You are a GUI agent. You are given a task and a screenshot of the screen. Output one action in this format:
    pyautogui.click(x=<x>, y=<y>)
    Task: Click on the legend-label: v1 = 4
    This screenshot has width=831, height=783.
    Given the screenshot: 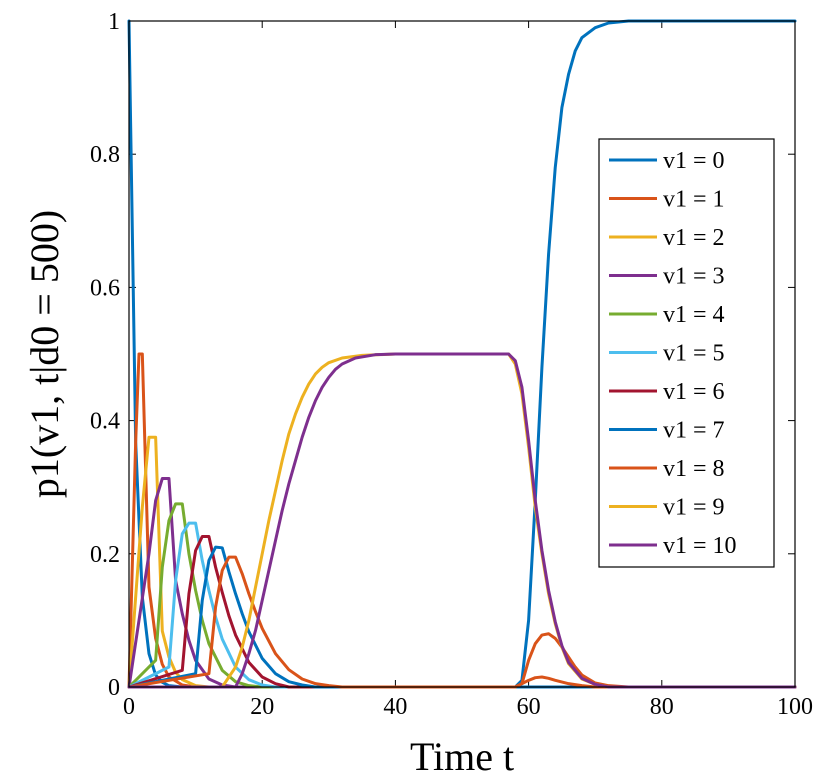 What is the action you would take?
    pyautogui.click(x=694, y=315)
    